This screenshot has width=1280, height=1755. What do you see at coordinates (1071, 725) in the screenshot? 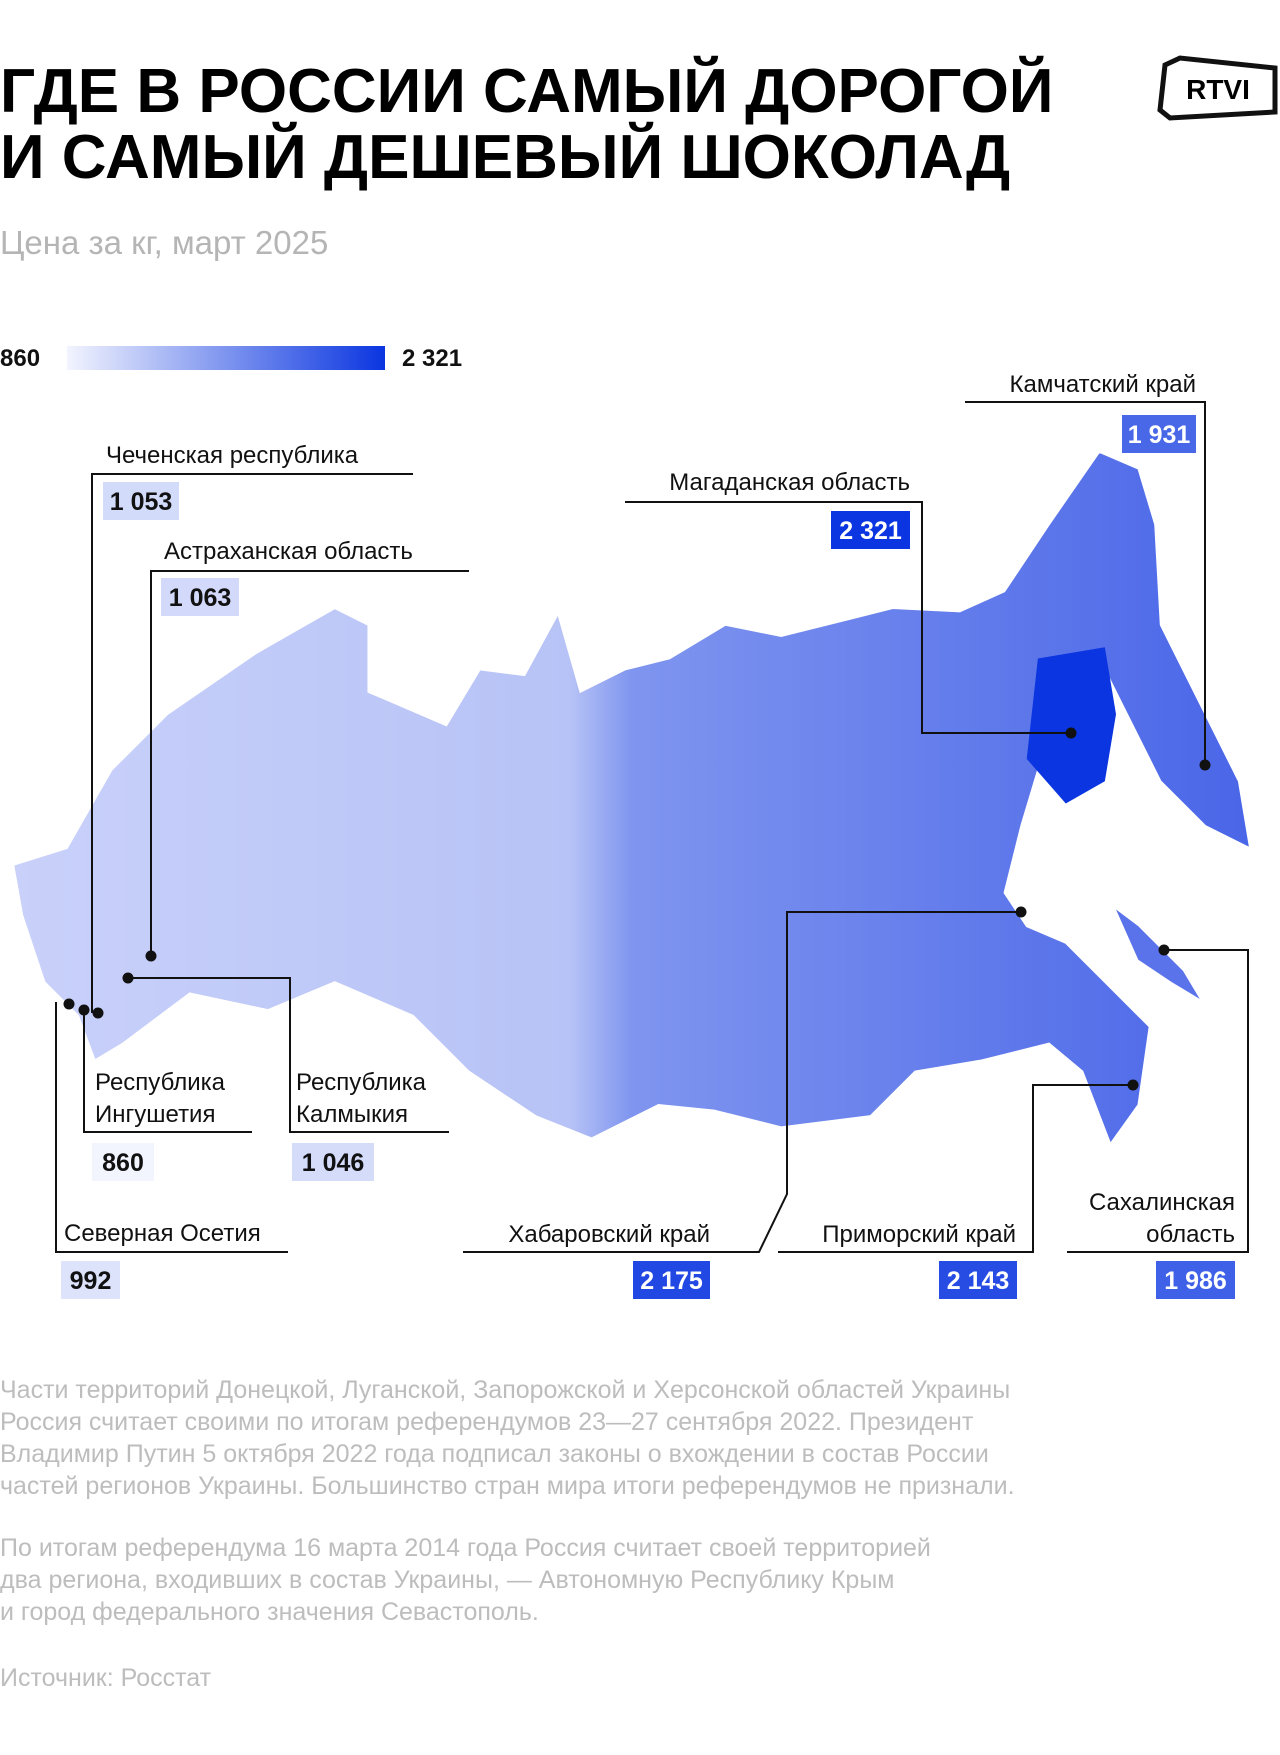
I see `magadan-shape` at bounding box center [1071, 725].